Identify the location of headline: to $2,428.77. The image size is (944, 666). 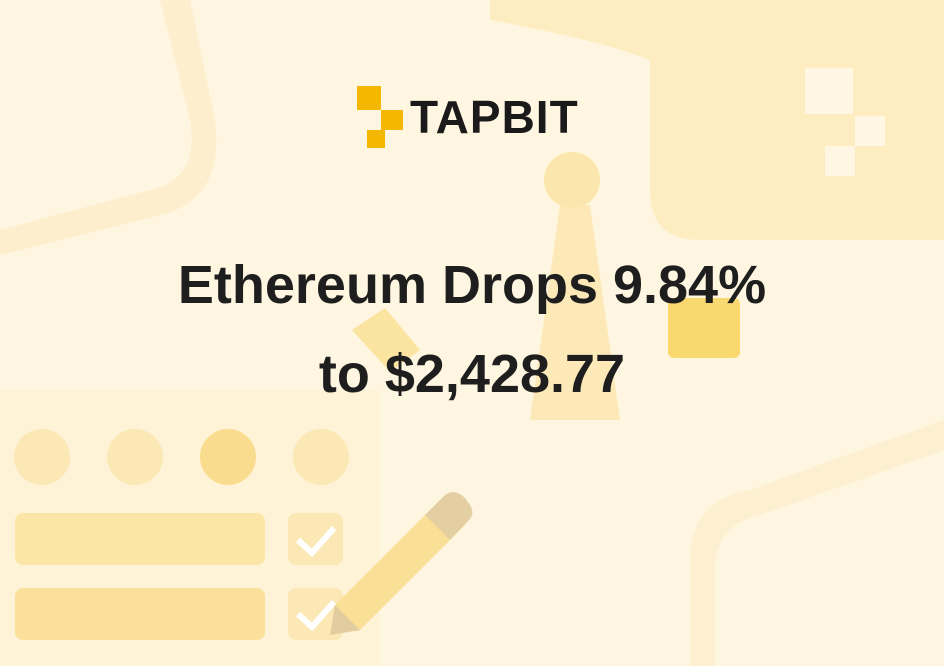
(472, 374).